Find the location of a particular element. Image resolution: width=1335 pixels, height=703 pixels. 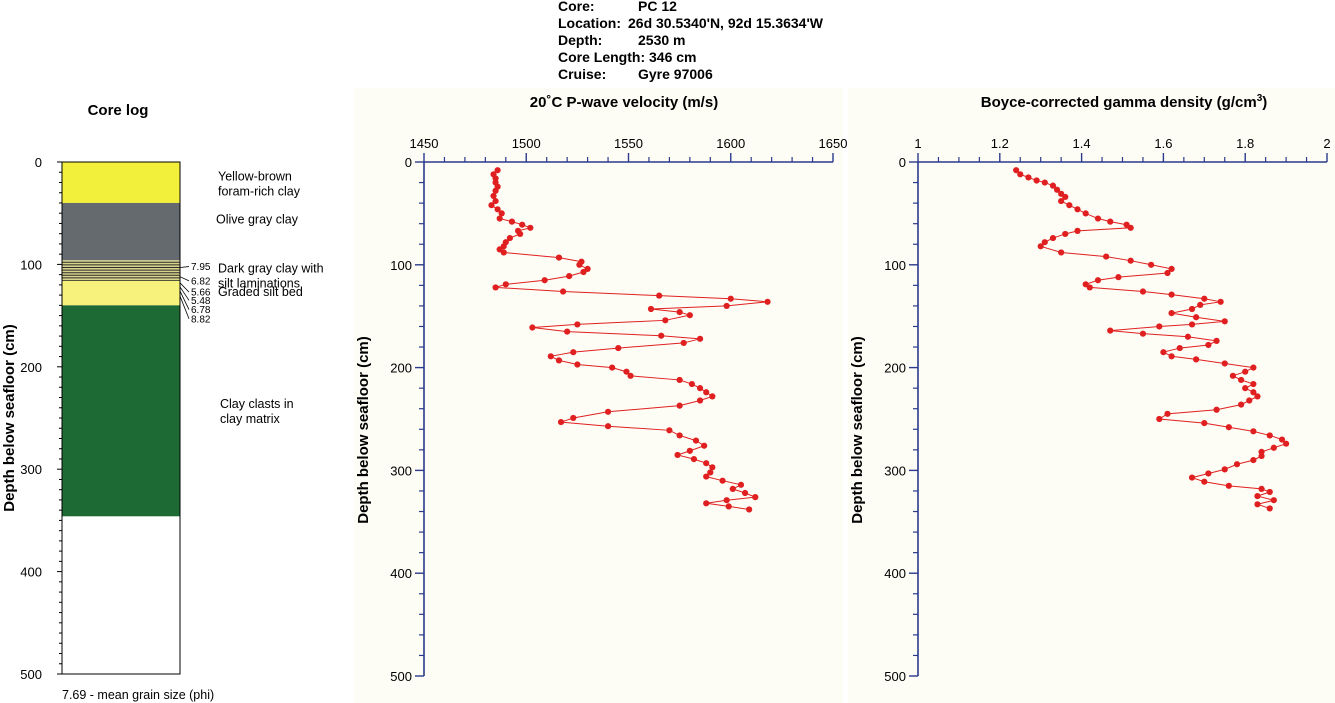

density-chart-title-superscript: 3 is located at coordinates (1260, 98).